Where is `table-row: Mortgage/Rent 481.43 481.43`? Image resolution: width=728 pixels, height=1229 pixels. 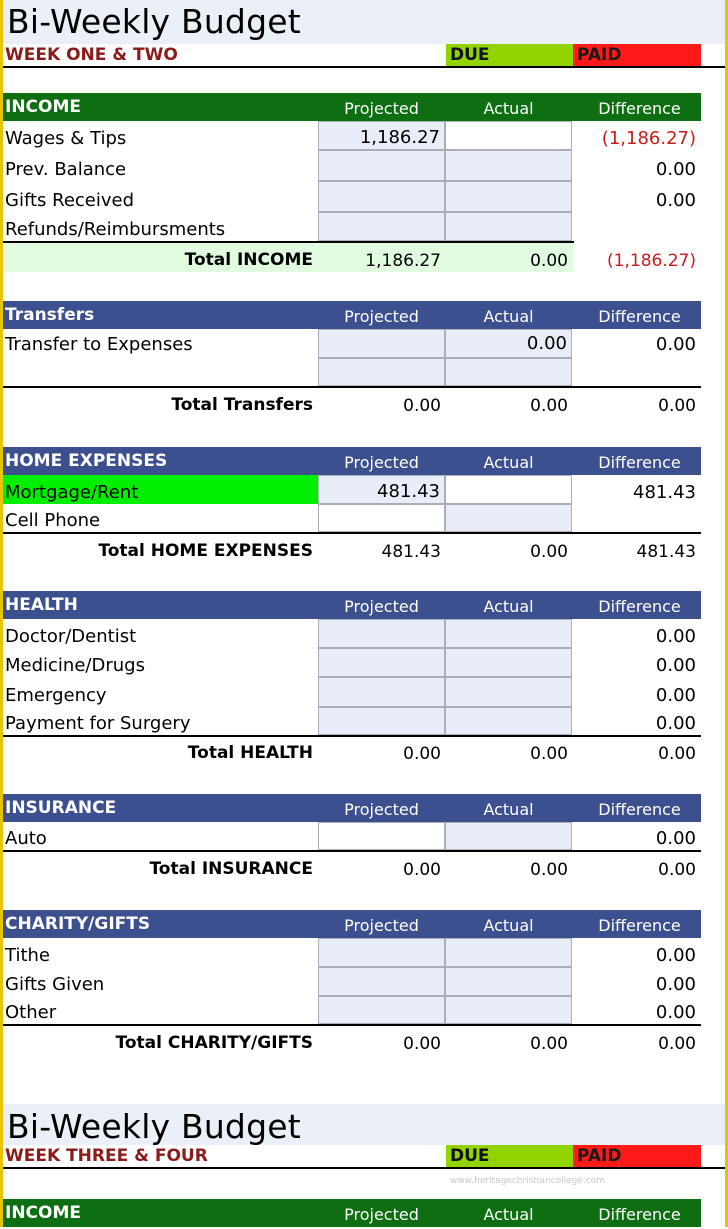 table-row: Mortgage/Rent 481.43 481.43 is located at coordinates (352, 489).